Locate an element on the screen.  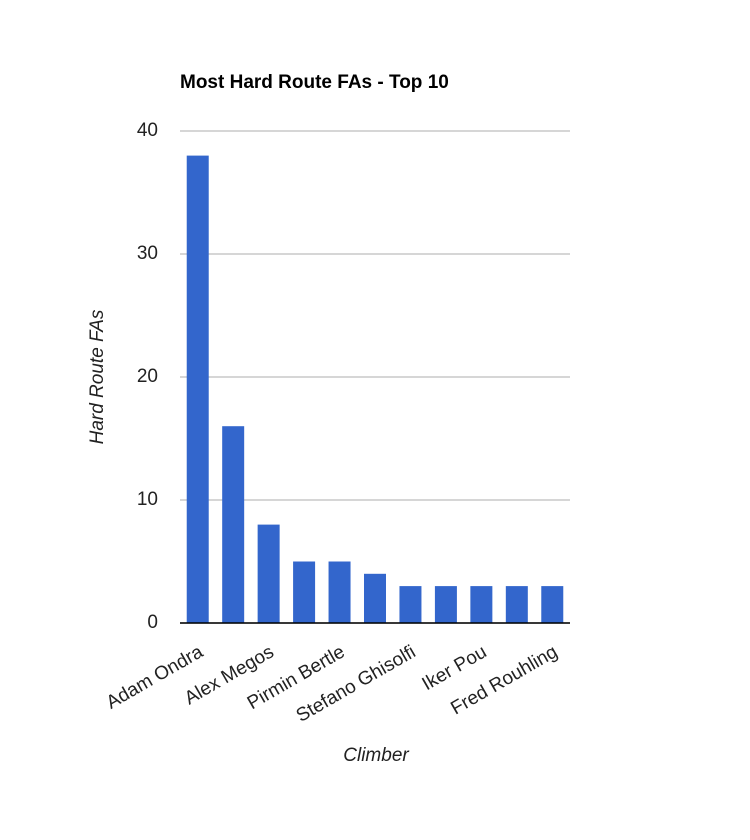
x-axis-title: Climber is located at coordinates (376, 755).